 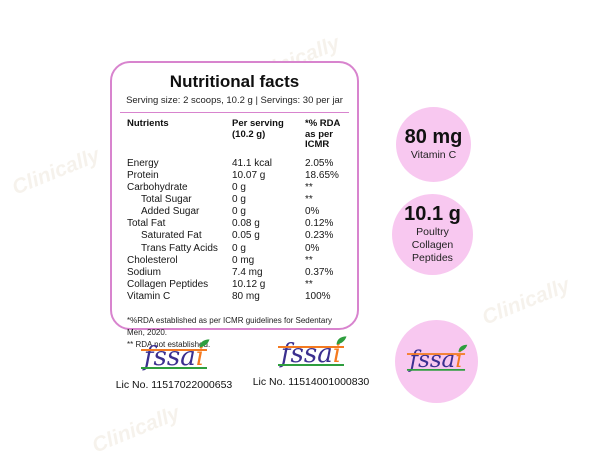 I want to click on nutrient-row: Total Sugar 0 g **, so click(x=238, y=200).